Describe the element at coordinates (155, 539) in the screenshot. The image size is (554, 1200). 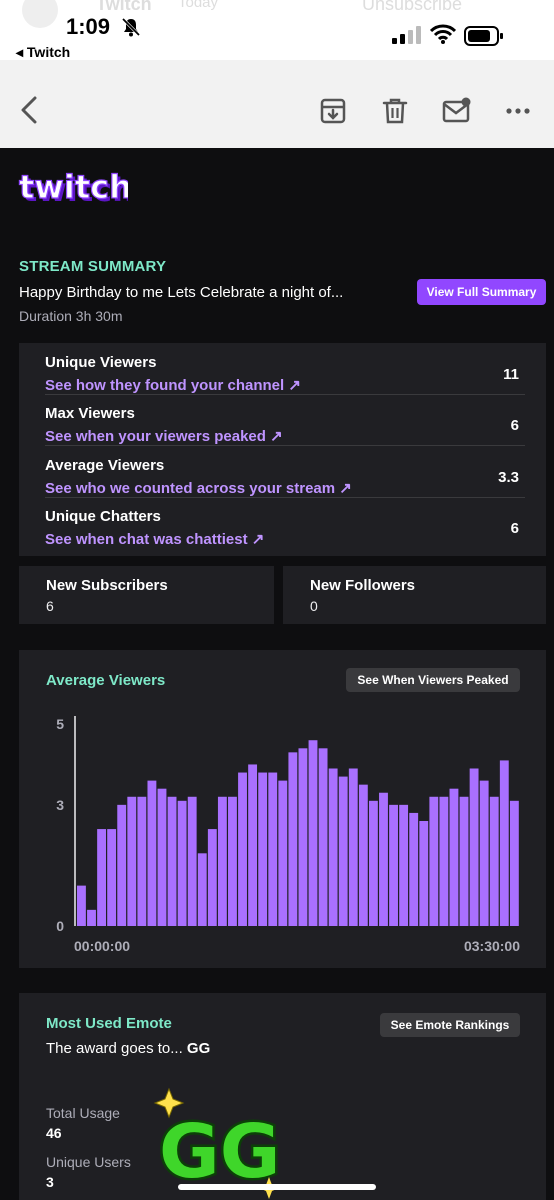
I see `stat-link: See when chat was chattiest ↗` at that location.